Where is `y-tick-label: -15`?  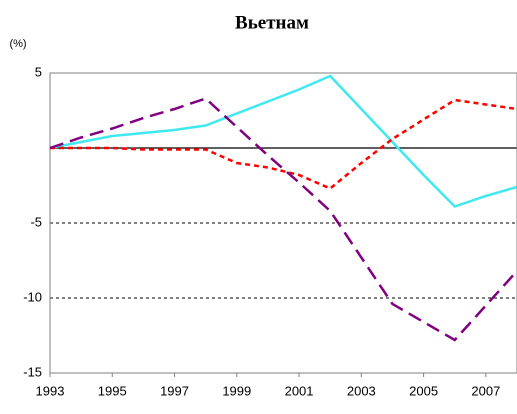
y-tick-label: -15 is located at coordinates (32, 371).